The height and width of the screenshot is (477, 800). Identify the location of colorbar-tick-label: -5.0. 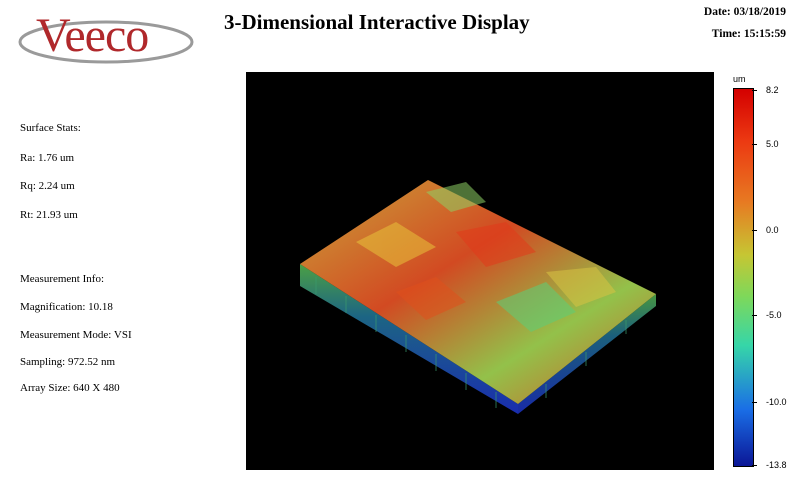
(774, 315).